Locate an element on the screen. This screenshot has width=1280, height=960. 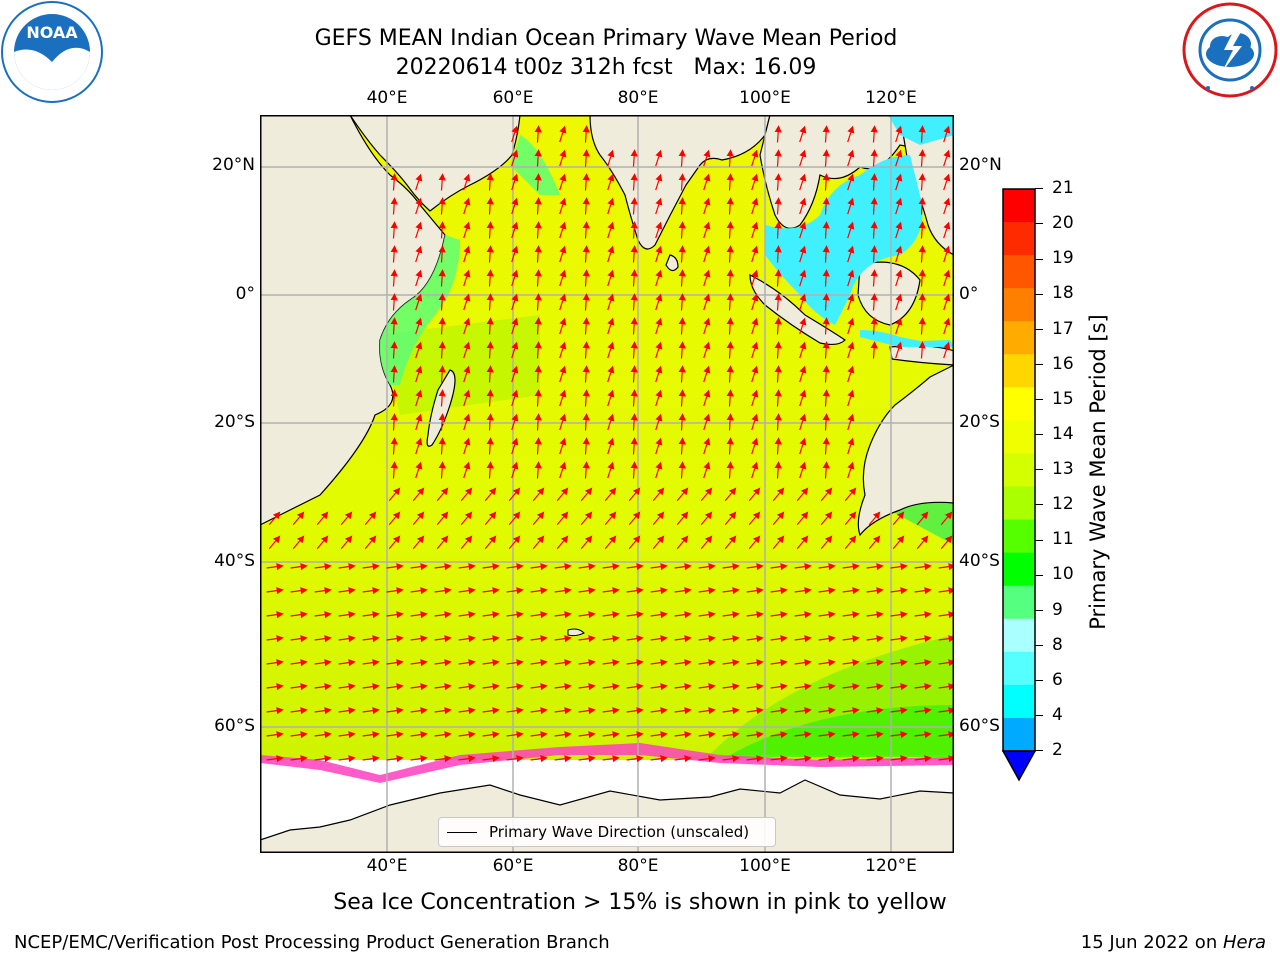
colorbar-swatch is located at coordinates (1019, 272).